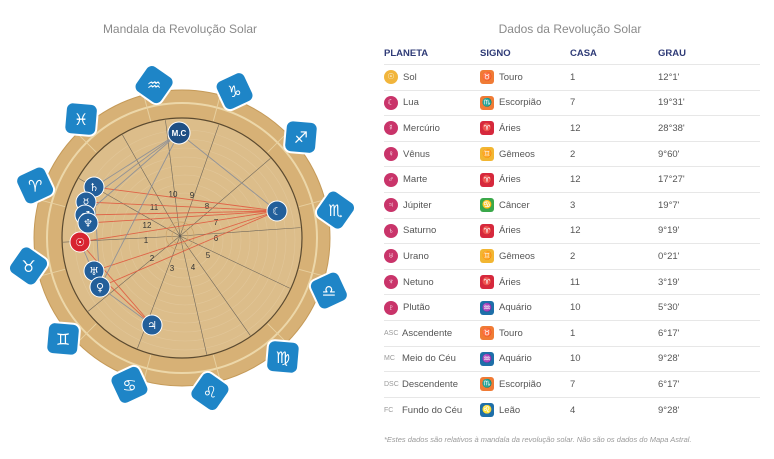  I want to click on house-number: 7, so click(216, 222).